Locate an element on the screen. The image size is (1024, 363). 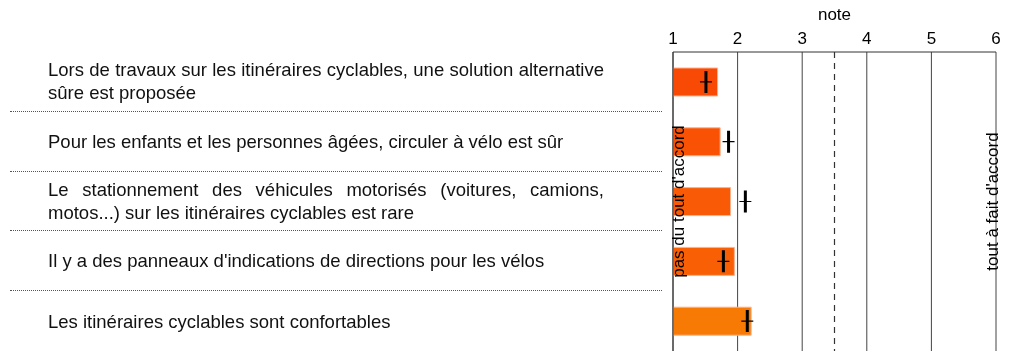
x-tick-label: 4 is located at coordinates (867, 38).